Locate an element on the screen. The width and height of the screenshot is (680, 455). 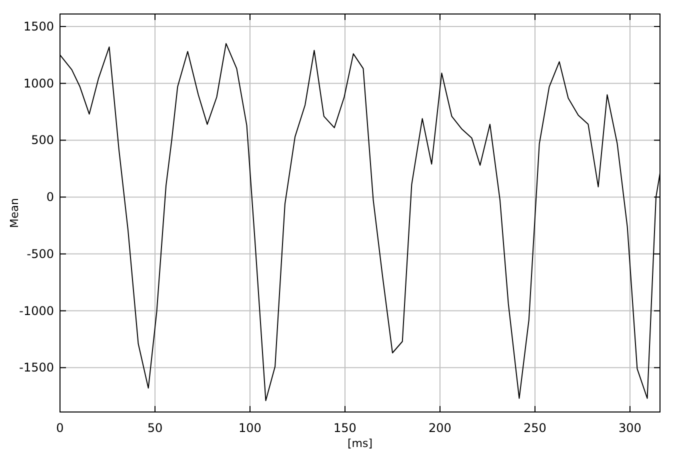
y-tick-label: -1000 is located at coordinates (36, 311).